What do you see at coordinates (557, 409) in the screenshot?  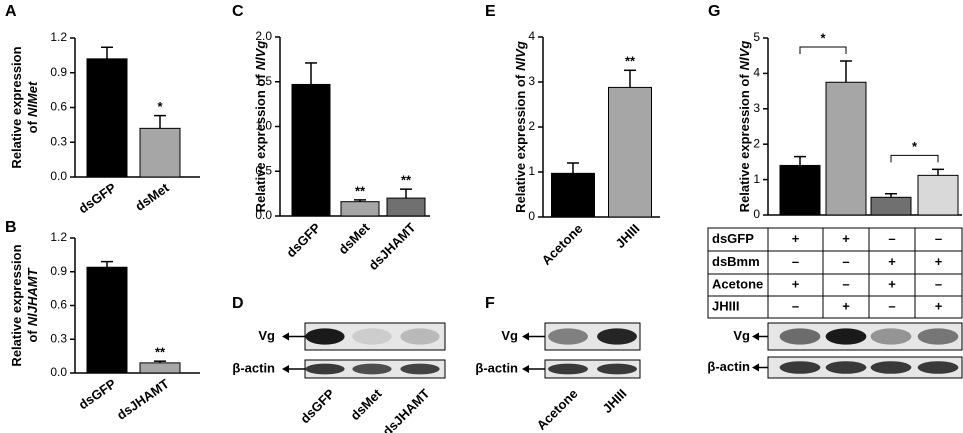 I see `blot-lane-label: Acetone` at bounding box center [557, 409].